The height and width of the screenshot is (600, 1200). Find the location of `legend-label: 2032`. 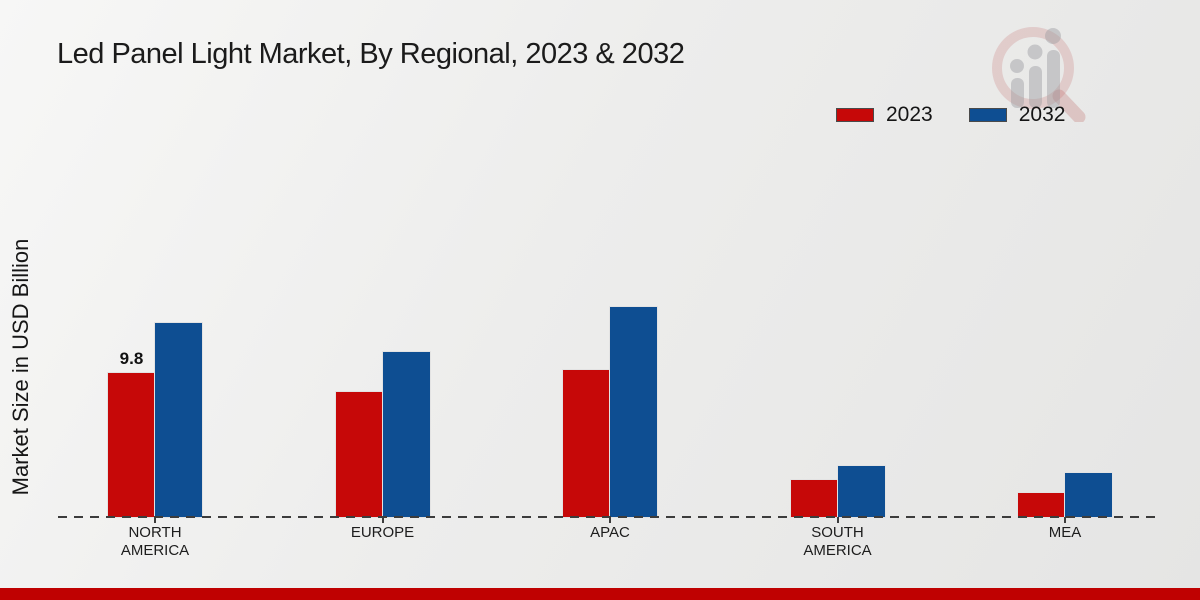

legend-label: 2032 is located at coordinates (1042, 114).